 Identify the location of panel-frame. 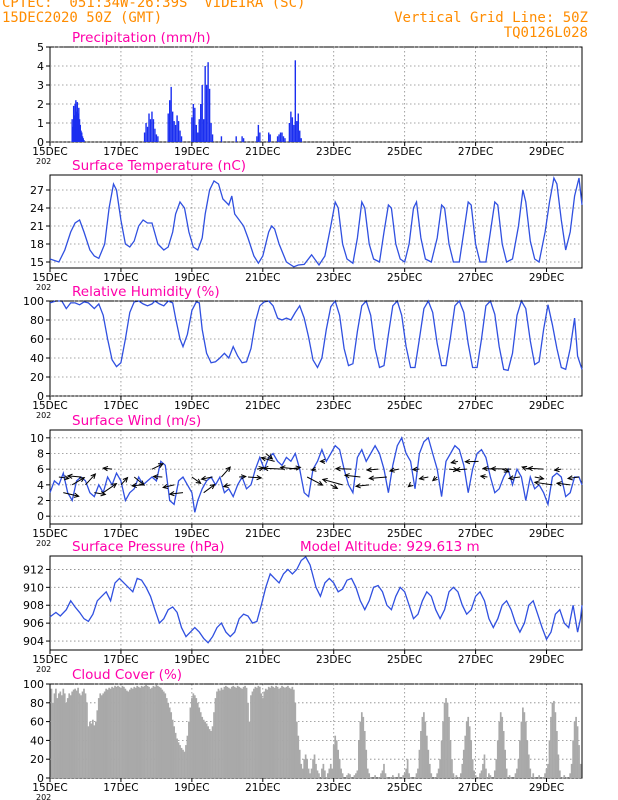
(316, 221).